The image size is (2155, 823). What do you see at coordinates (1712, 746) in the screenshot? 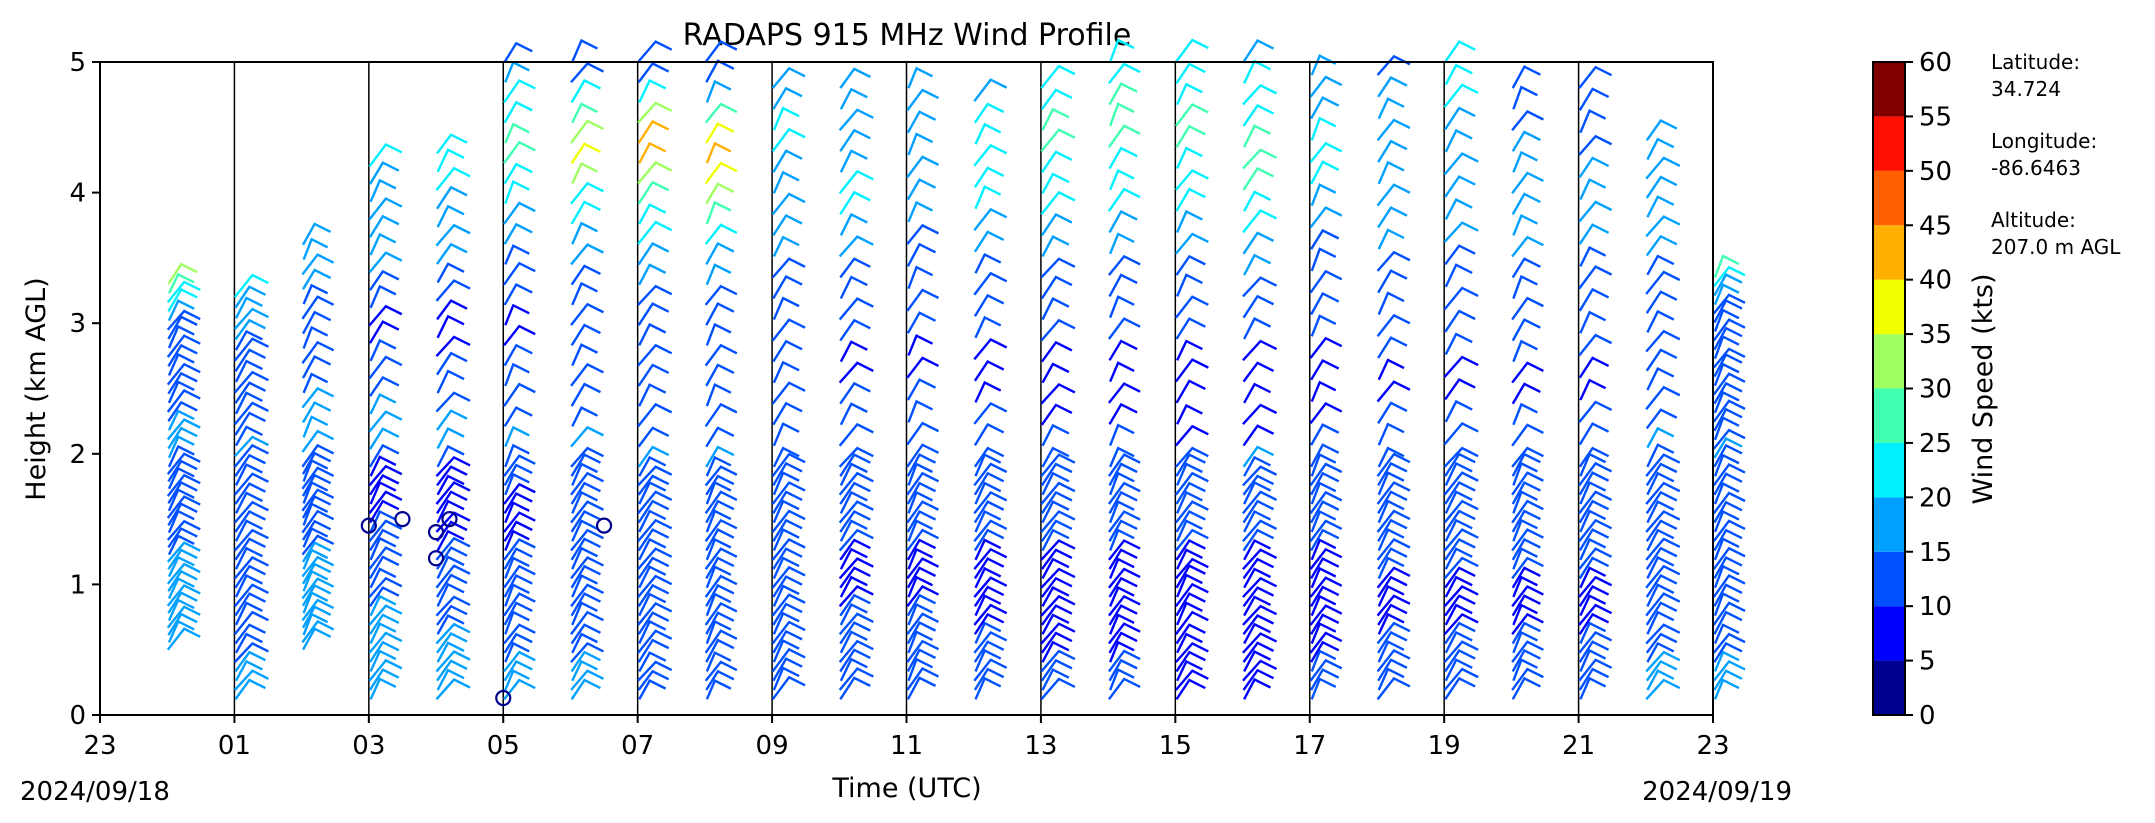
I see `x-tick-label: 23` at bounding box center [1712, 746].